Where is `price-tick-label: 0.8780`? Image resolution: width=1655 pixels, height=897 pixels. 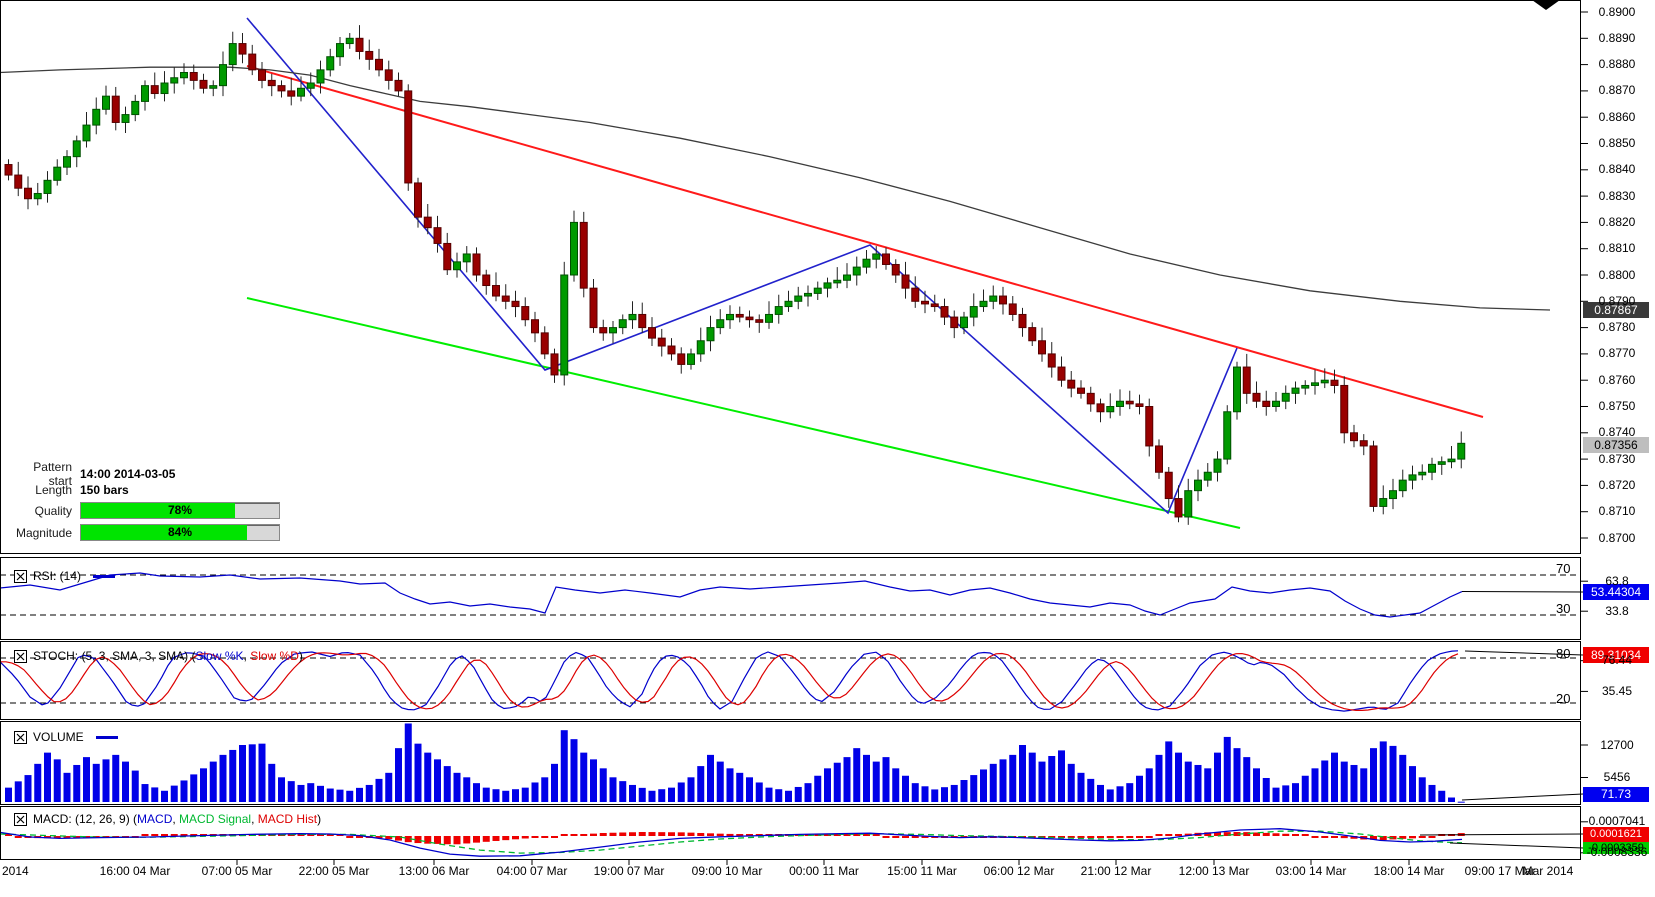 price-tick-label: 0.8780 is located at coordinates (1617, 327).